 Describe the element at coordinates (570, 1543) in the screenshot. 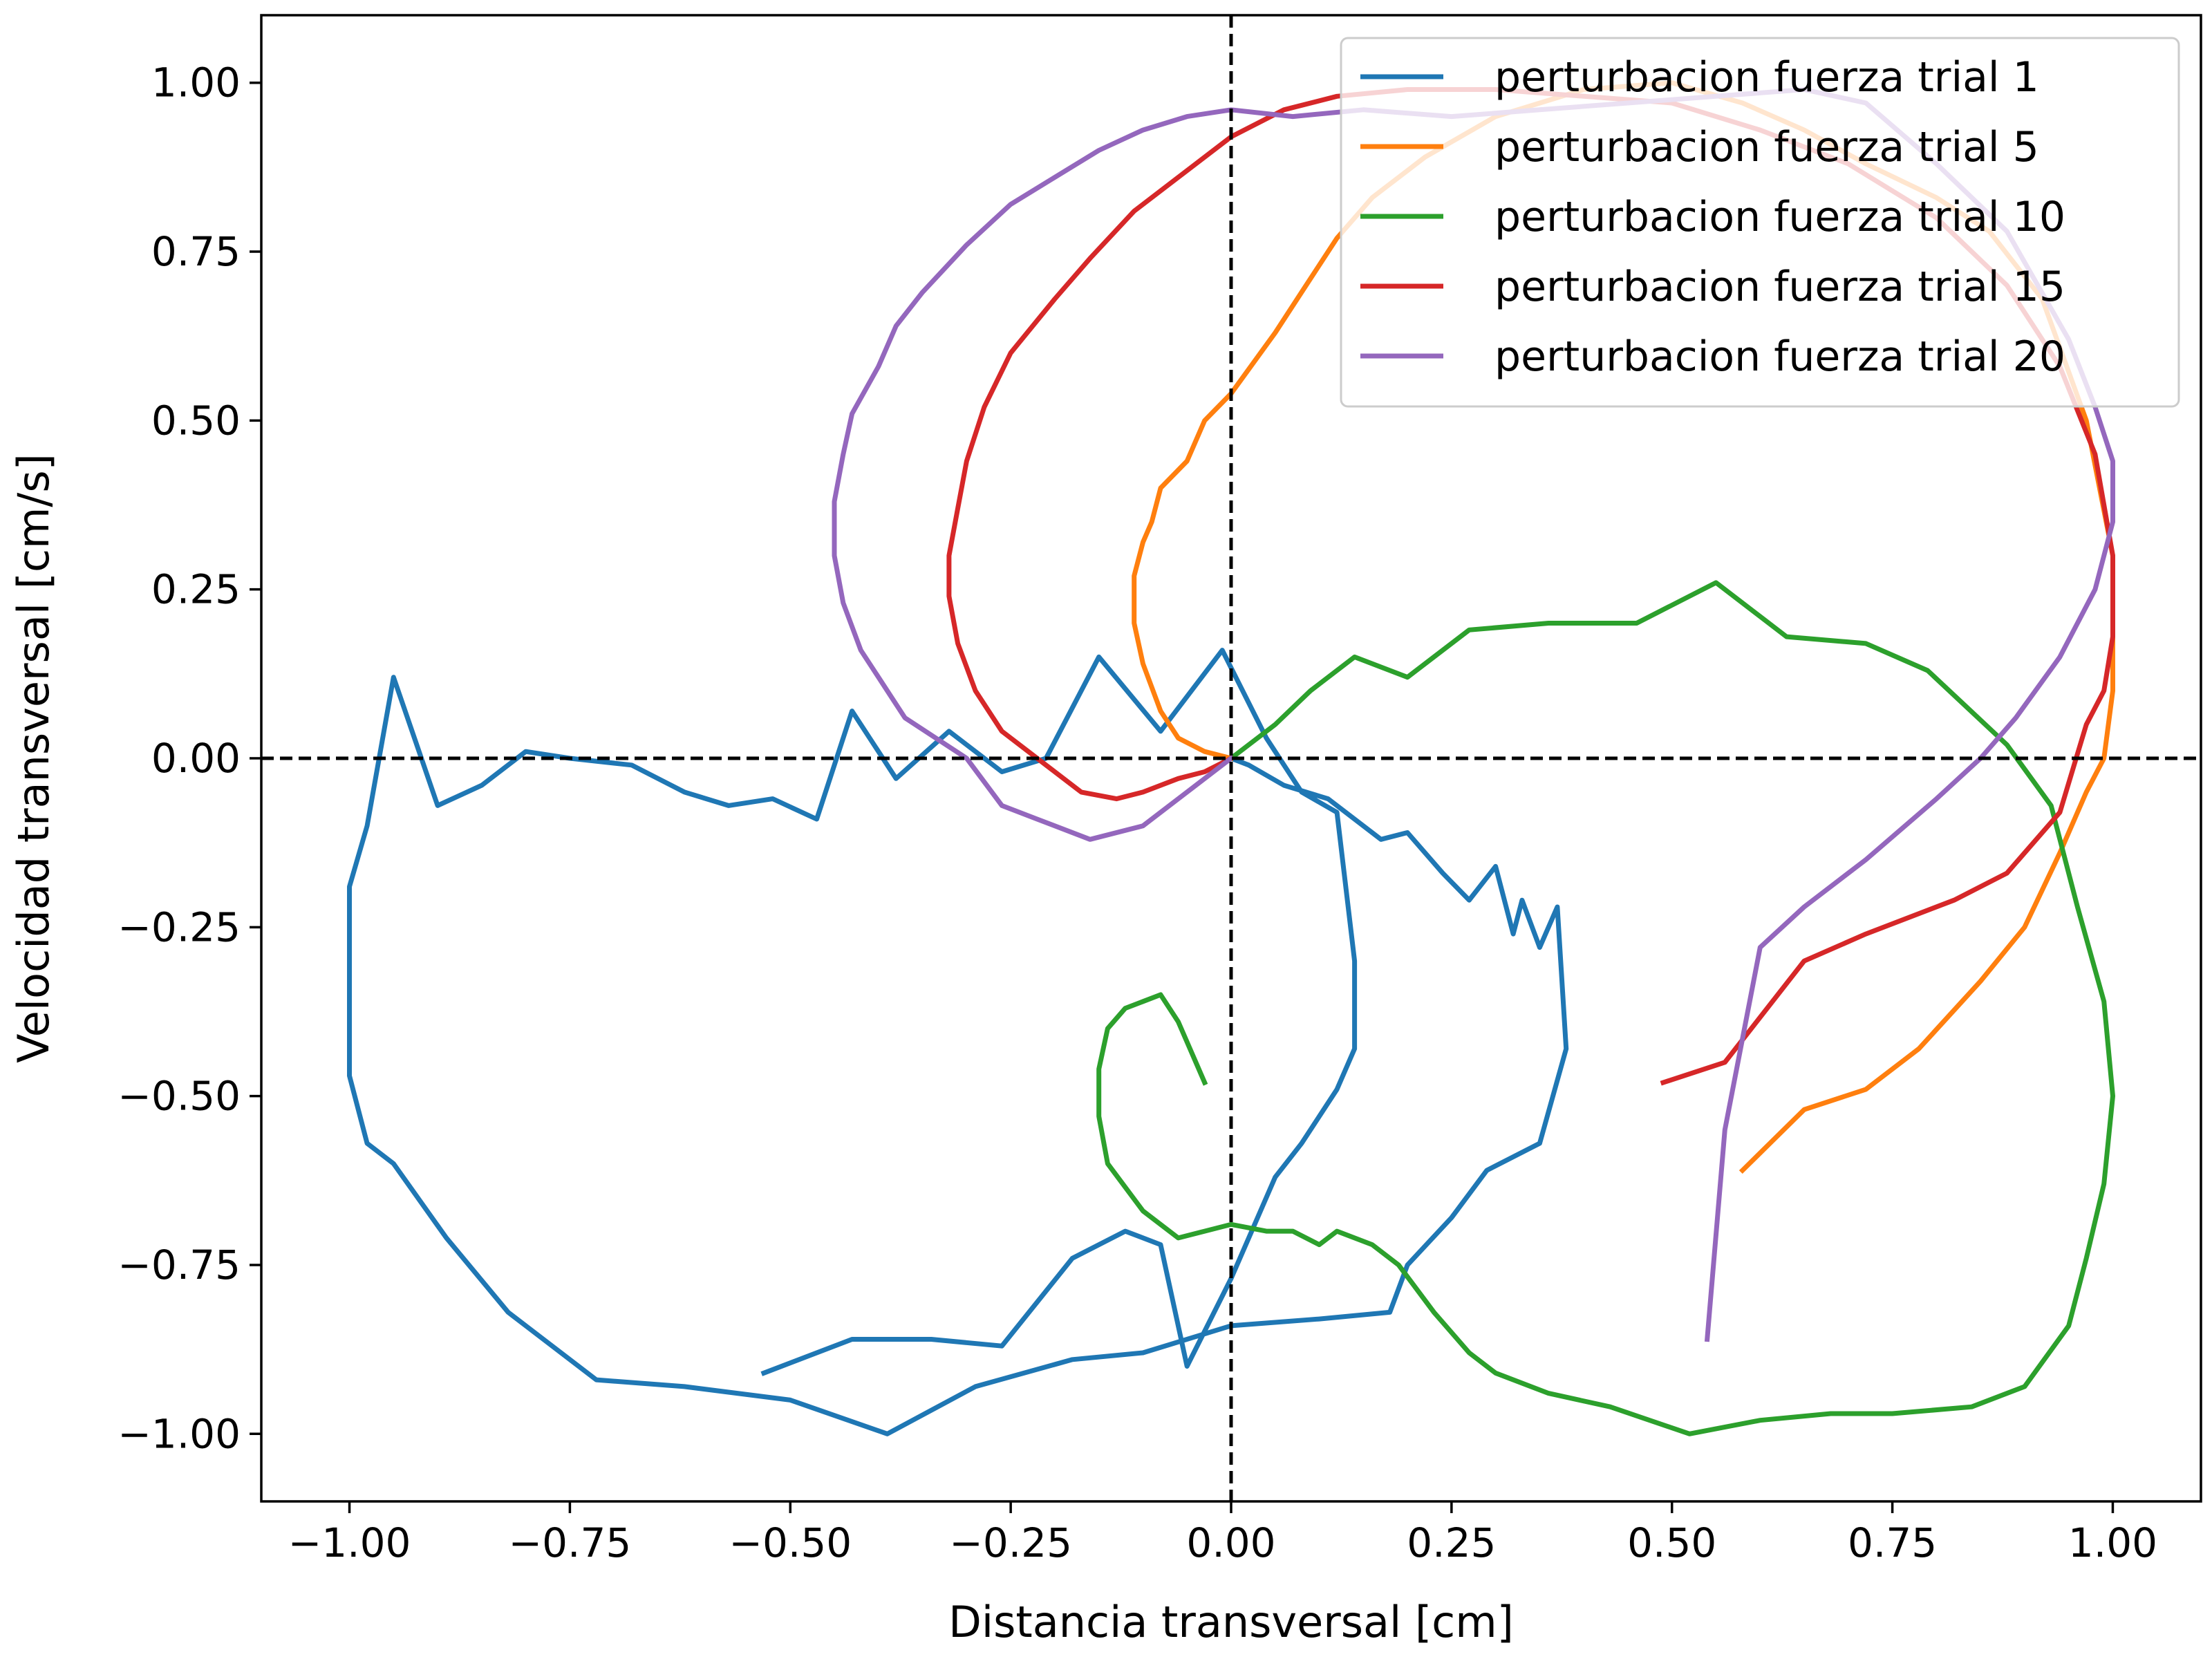

I see `x-tick-label: −0.75` at that location.